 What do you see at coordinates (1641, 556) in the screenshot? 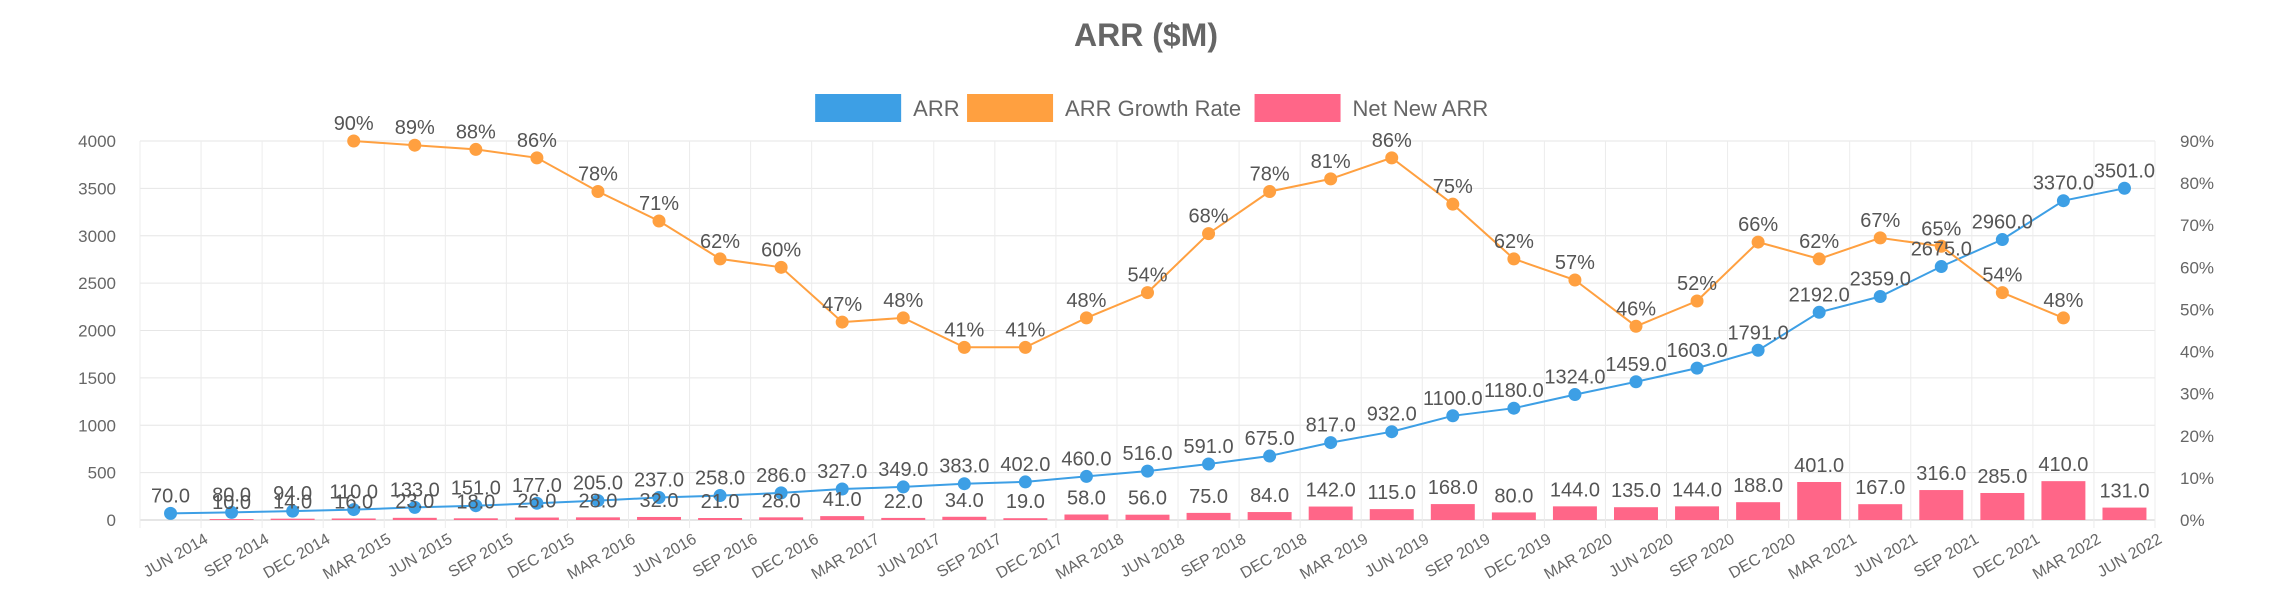
I see `x-tick-label: JUN 2020` at bounding box center [1641, 556].